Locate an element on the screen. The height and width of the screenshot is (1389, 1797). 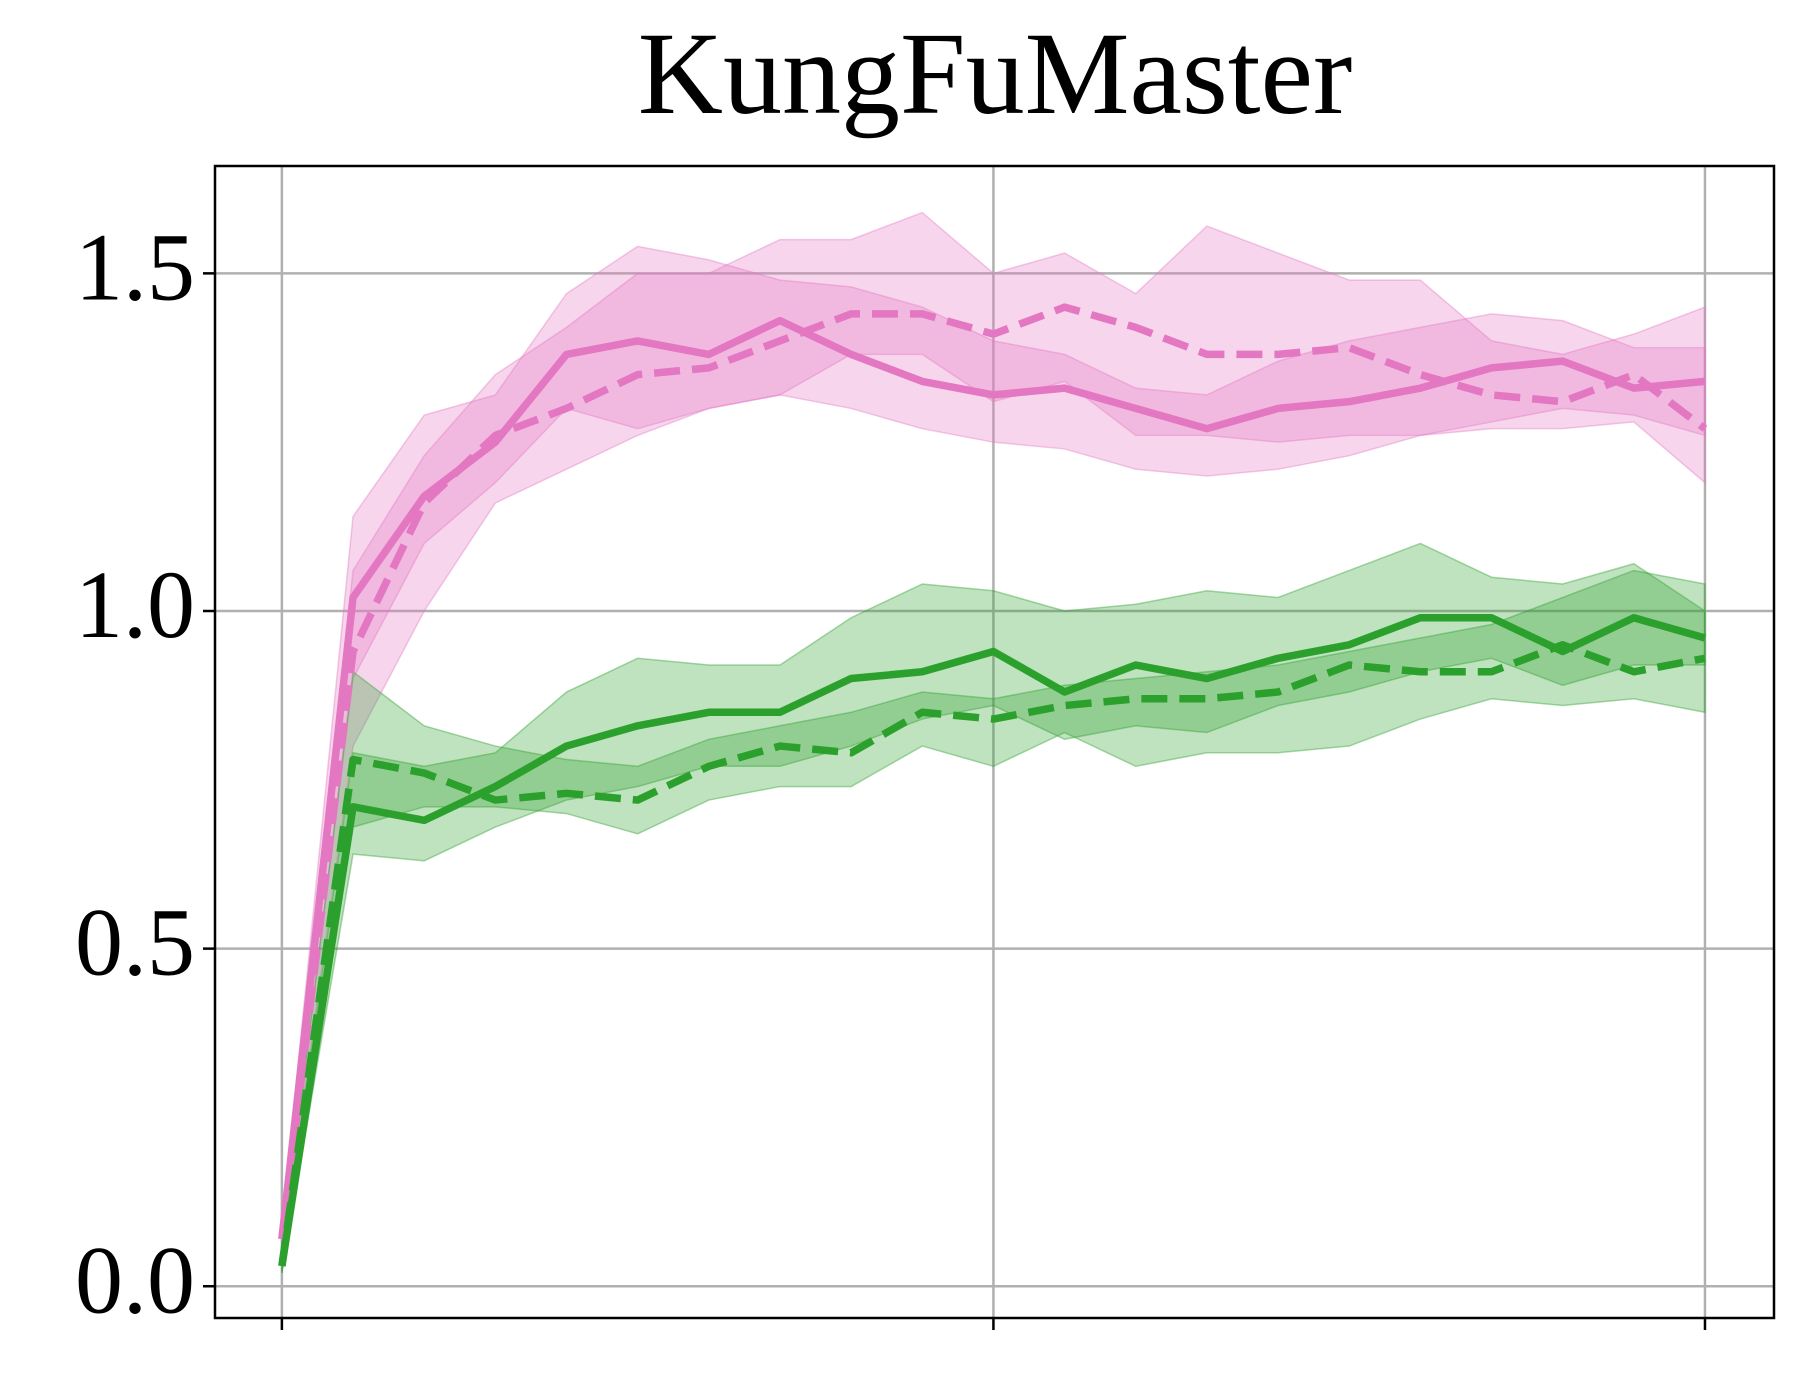
chart-title: KungFuMaster is located at coordinates (995, 73).